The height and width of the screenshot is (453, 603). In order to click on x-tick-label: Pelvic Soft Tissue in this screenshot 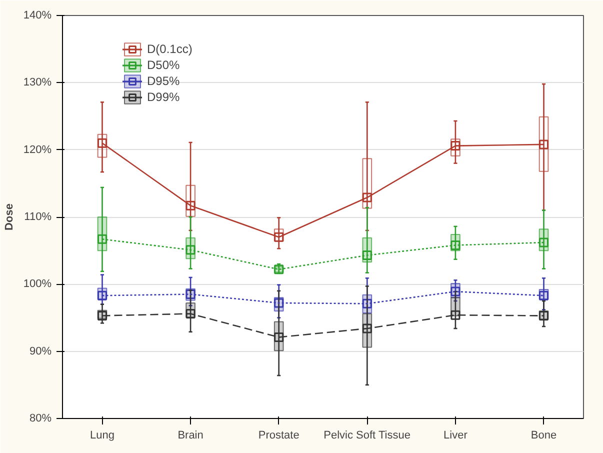, I will do `click(367, 436)`.